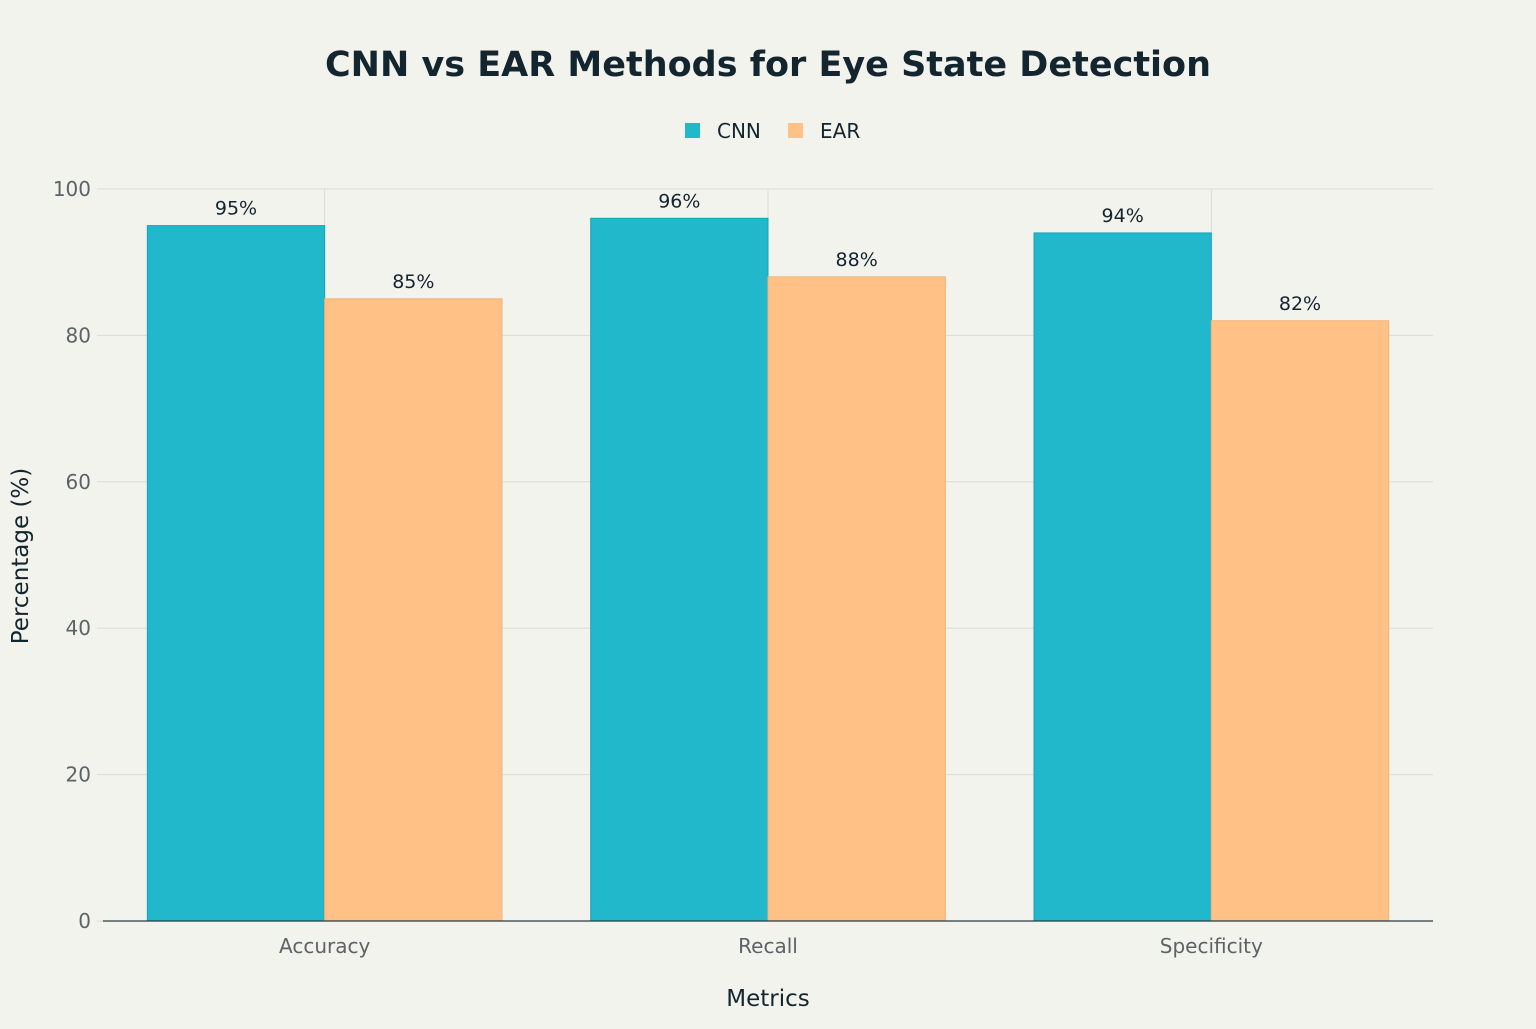 The height and width of the screenshot is (1029, 1536). I want to click on bar-cnn-specificity, so click(1122, 577).